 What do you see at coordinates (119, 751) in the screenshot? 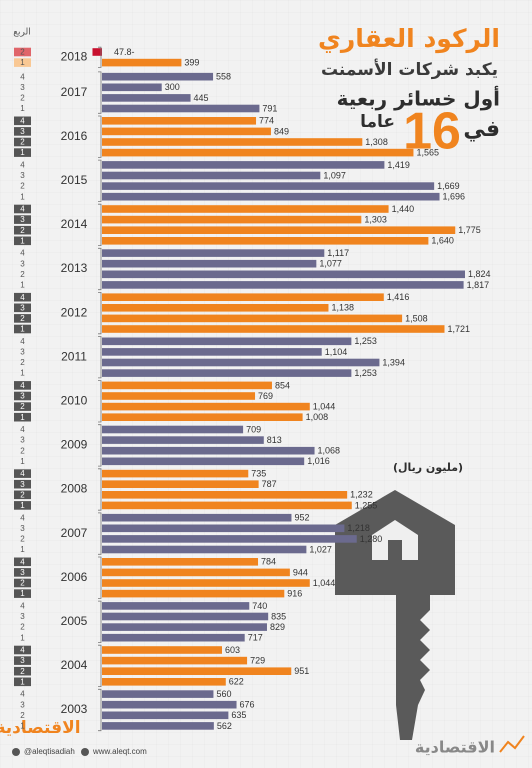
I see `website: www.aleqt.com` at bounding box center [119, 751].